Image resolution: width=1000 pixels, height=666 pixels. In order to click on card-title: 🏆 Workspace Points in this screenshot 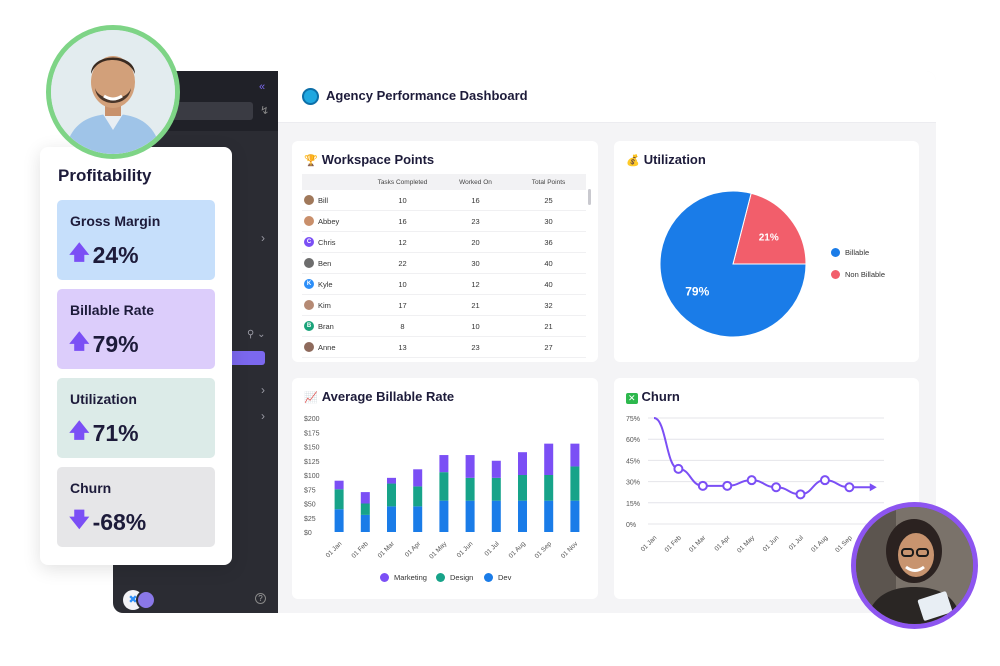, I will do `click(369, 159)`.